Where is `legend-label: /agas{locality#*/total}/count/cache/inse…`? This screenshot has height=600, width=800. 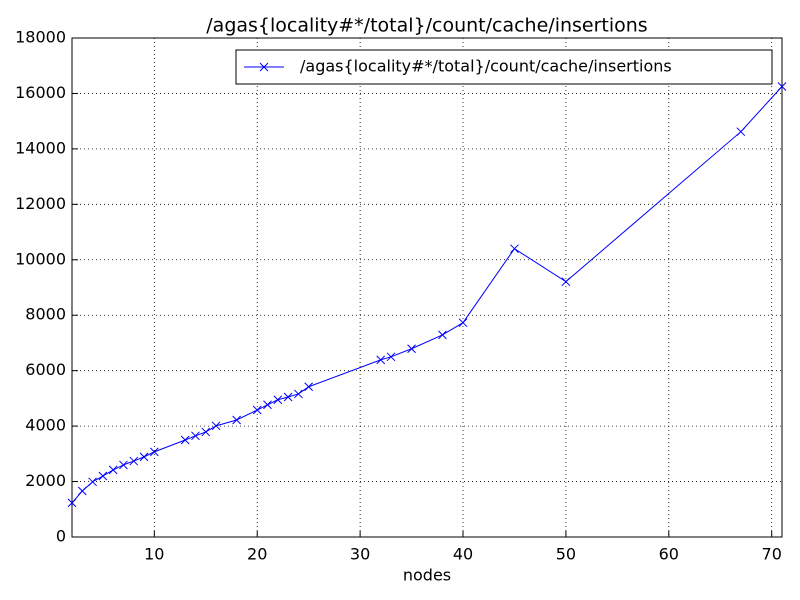 legend-label: /agas{locality#*/total}/count/cache/inse… is located at coordinates (486, 66).